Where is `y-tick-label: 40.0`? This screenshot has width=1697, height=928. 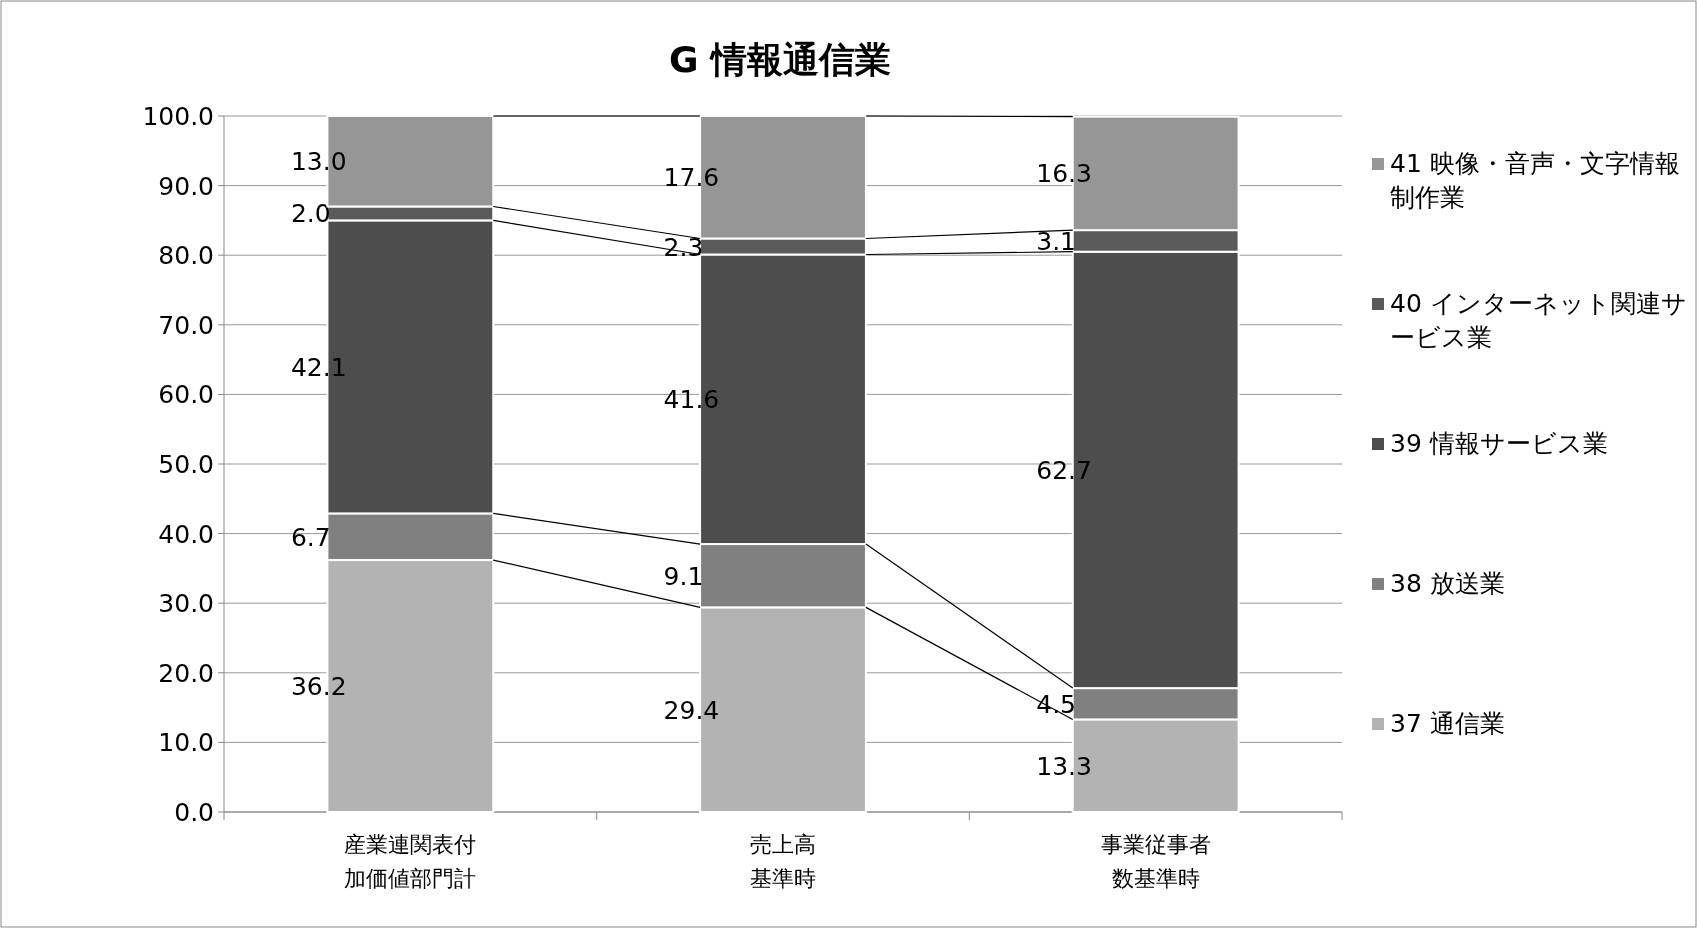 y-tick-label: 40.0 is located at coordinates (186, 534).